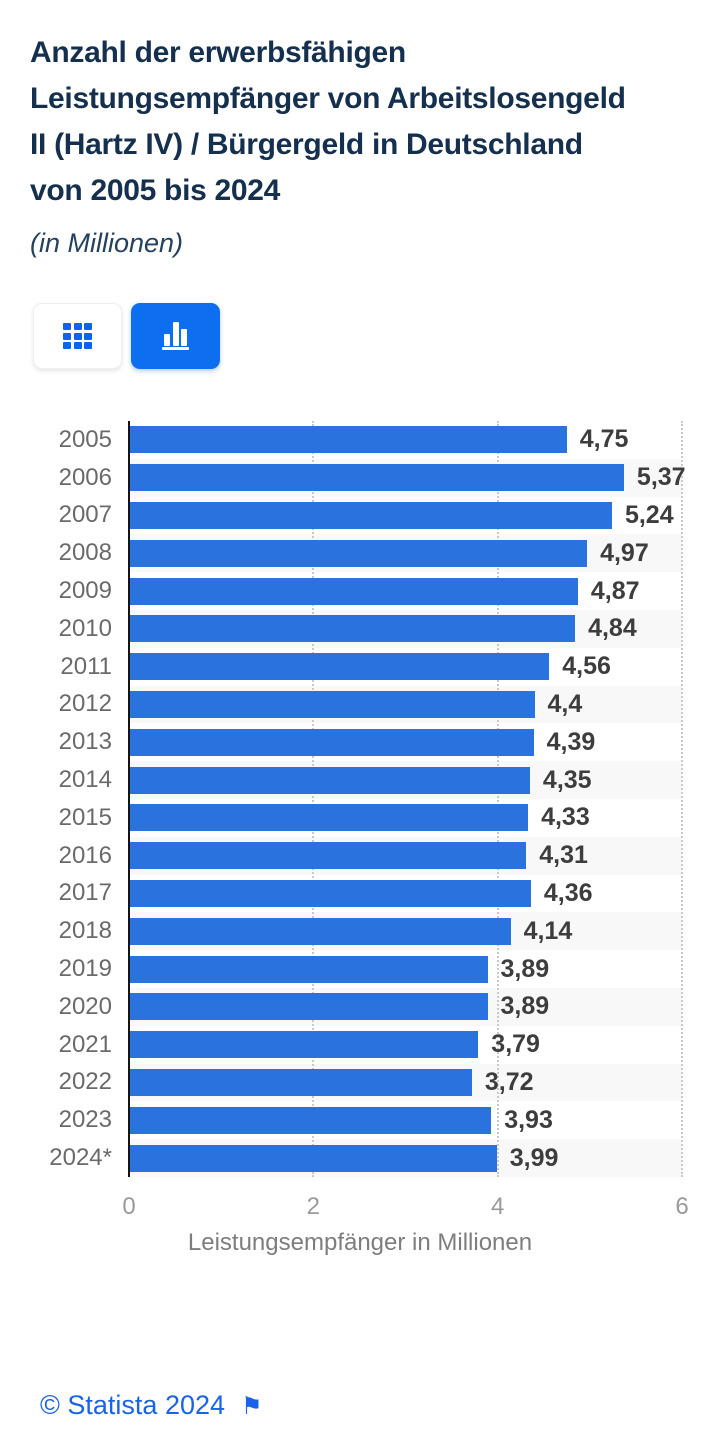  What do you see at coordinates (682, 1206) in the screenshot?
I see `x-tick-label: 6` at bounding box center [682, 1206].